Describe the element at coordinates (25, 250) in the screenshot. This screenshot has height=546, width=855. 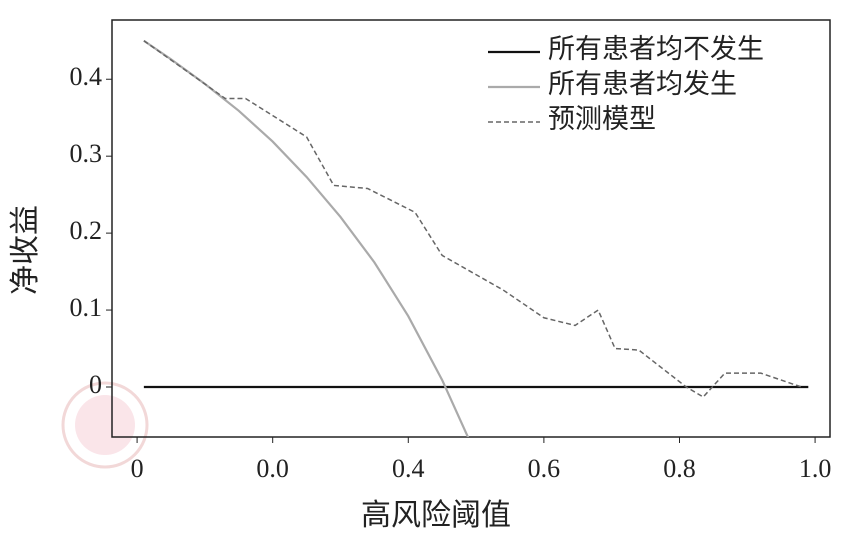
I see `y-axis-label: 净收益` at that location.